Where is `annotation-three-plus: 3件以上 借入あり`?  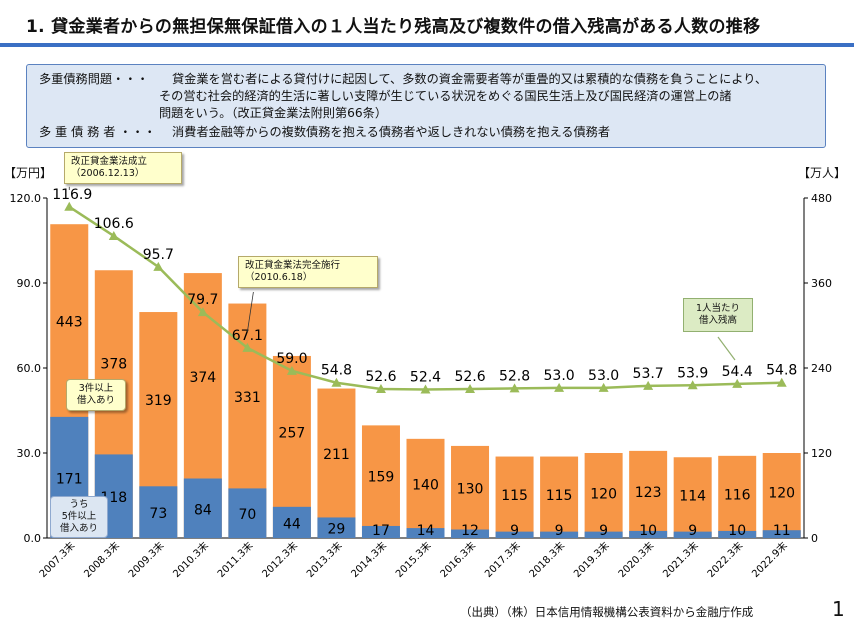
annotation-three-plus: 3件以上 借入あり is located at coordinates (96, 395).